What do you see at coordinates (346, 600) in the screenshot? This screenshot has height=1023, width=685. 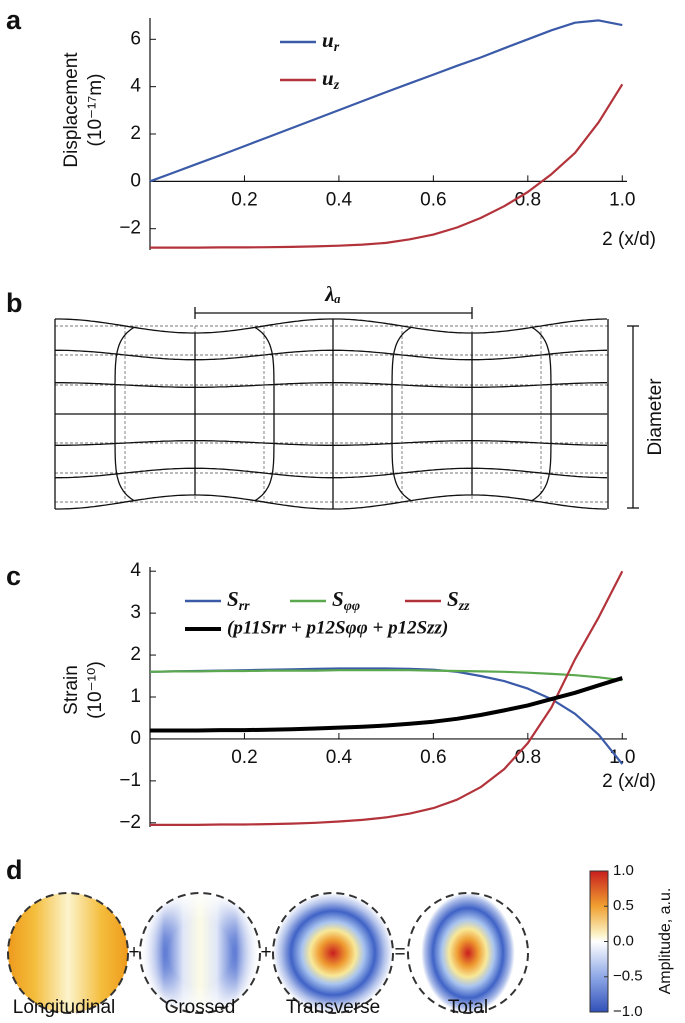 I see `legend-label: Sφφ` at bounding box center [346, 600].